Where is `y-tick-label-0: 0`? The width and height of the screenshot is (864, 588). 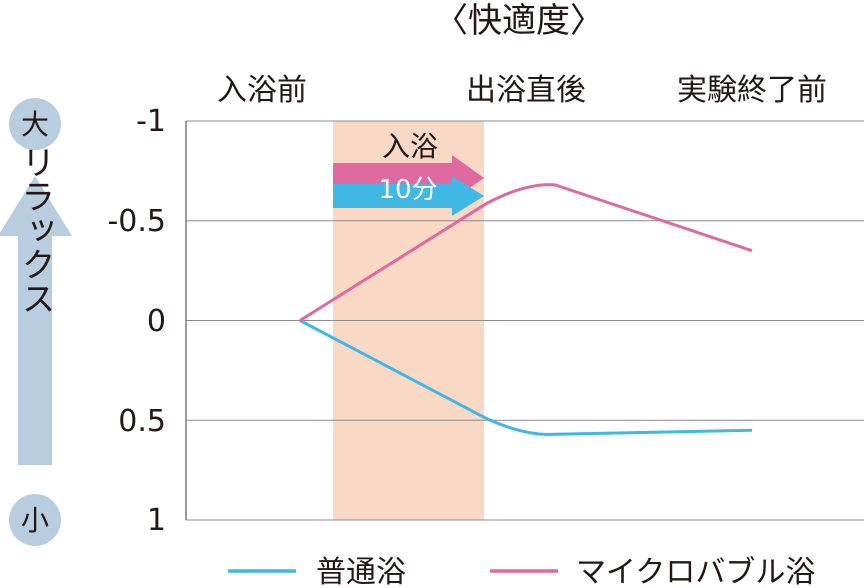 y-tick-label-0: 0 is located at coordinates (156, 321).